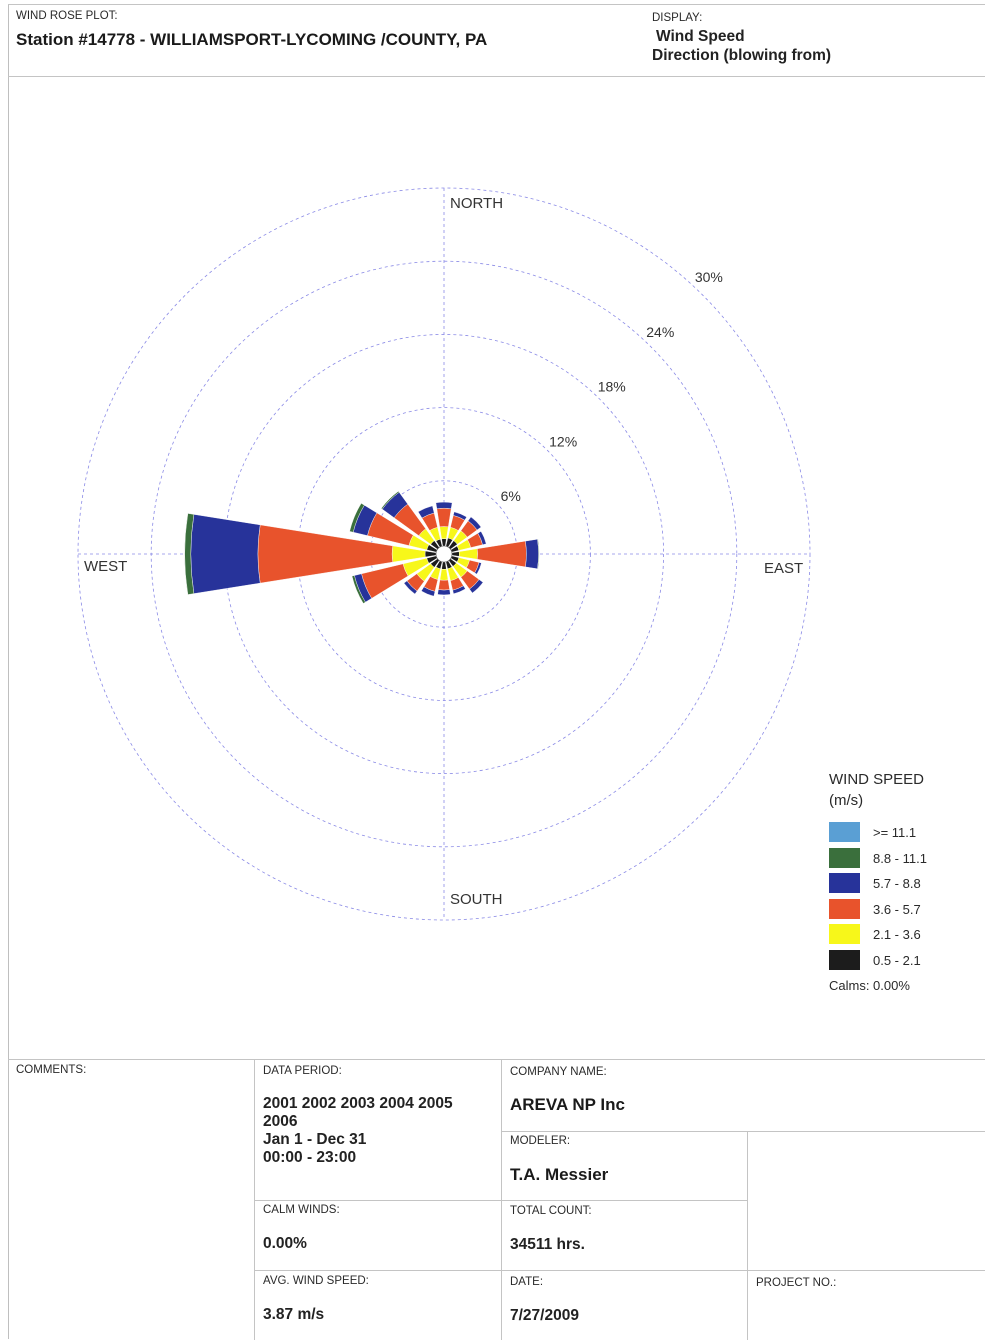 The width and height of the screenshot is (985, 1340). What do you see at coordinates (900, 858) in the screenshot?
I see `legend-label: 8.8 - 11.1` at bounding box center [900, 858].